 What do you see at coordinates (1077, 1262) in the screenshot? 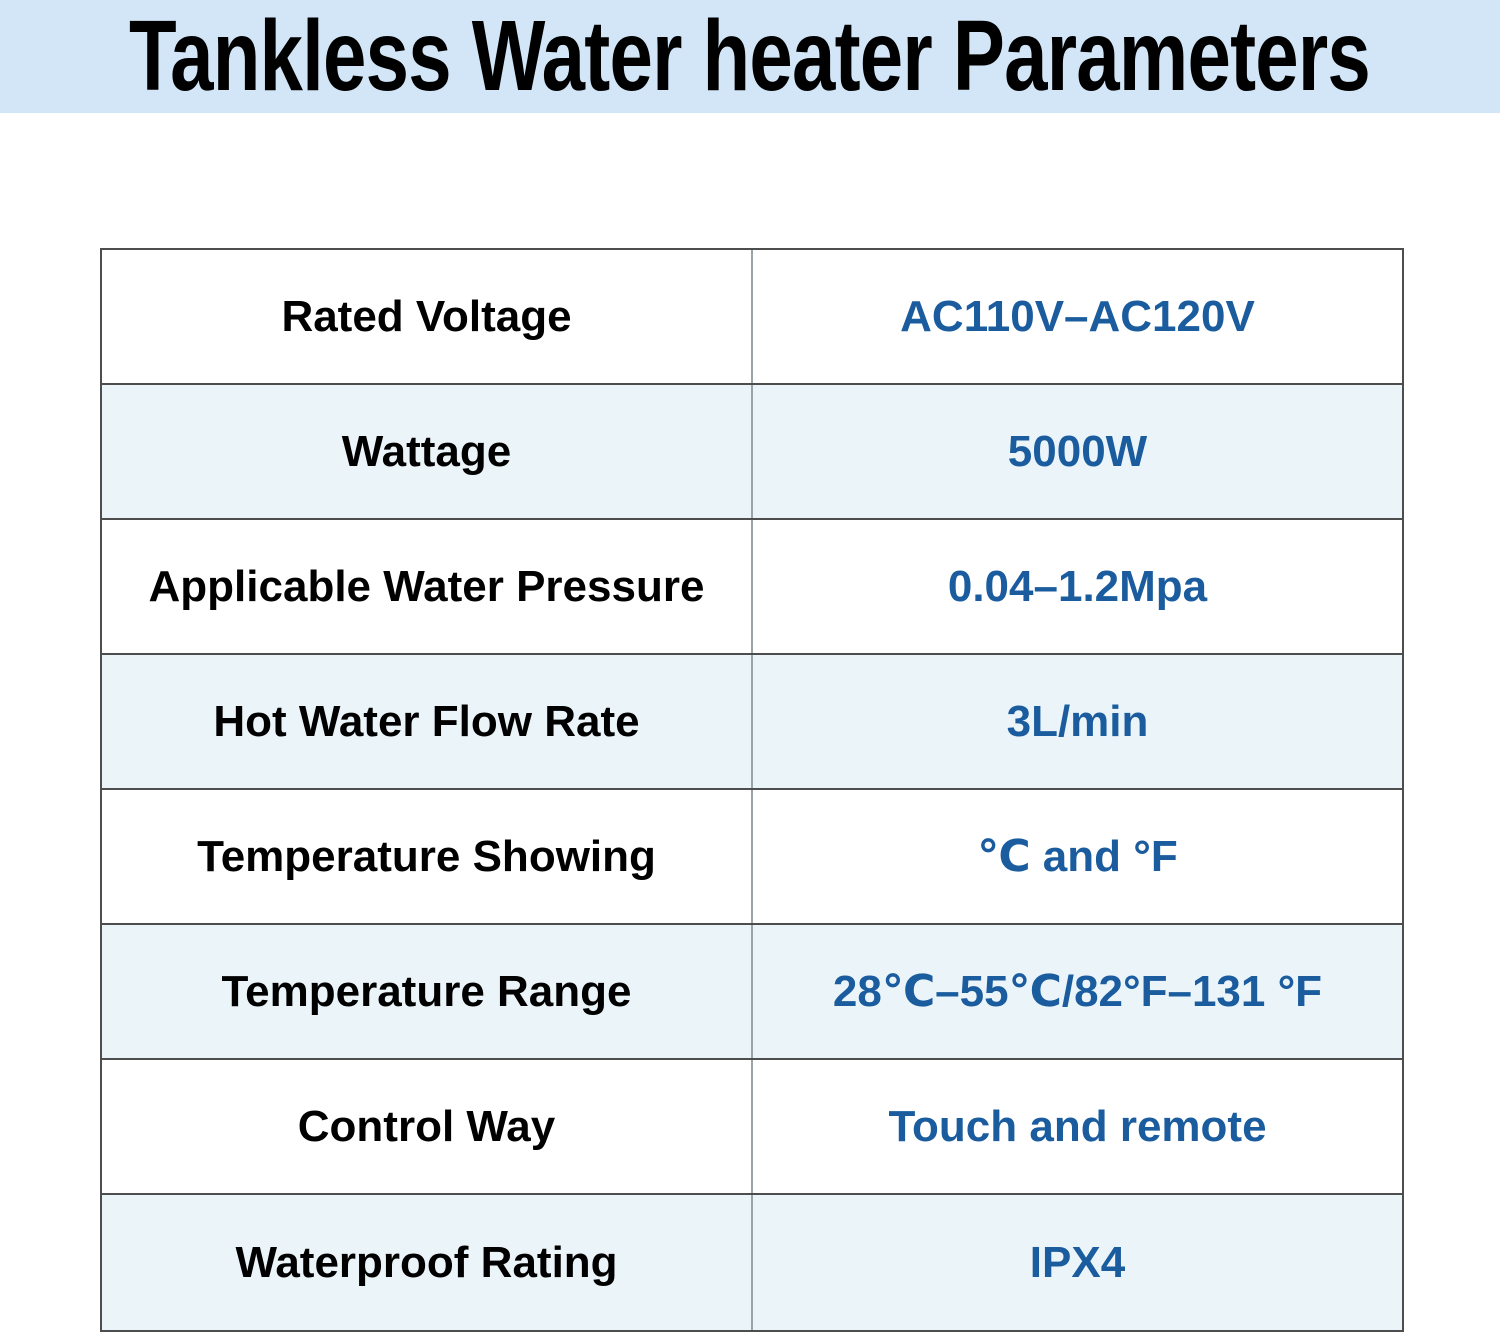
I see `spec-value: IPX4` at bounding box center [1077, 1262].